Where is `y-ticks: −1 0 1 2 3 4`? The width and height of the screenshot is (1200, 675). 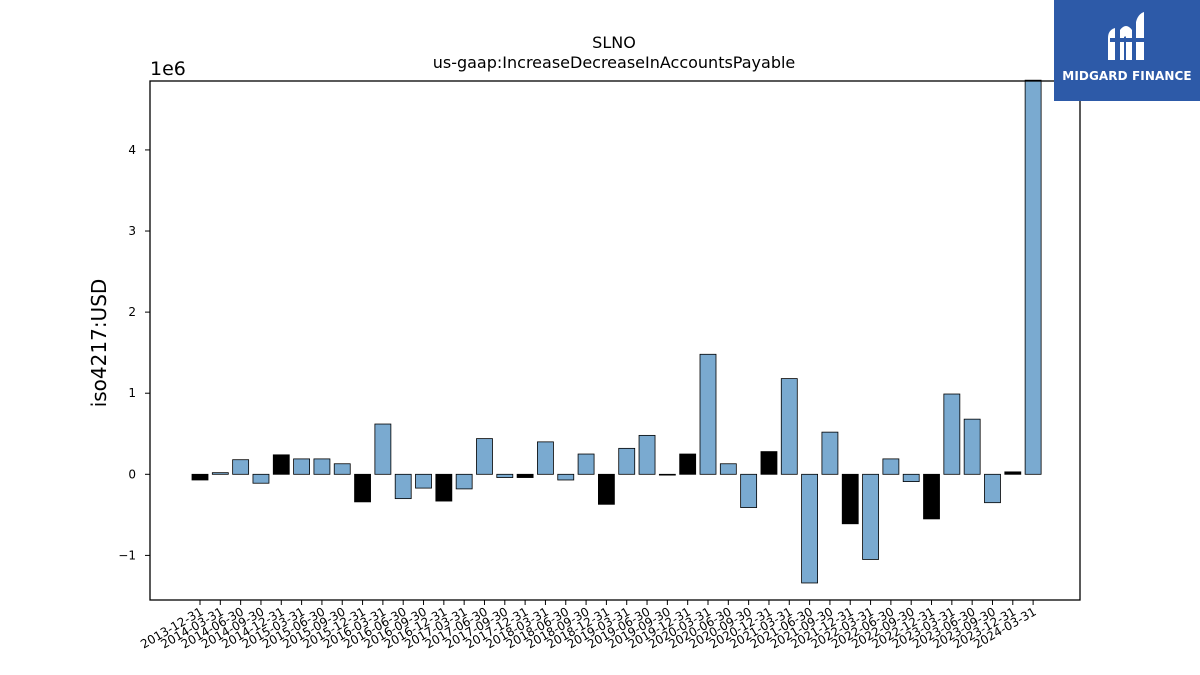
y-ticks: −1 0 1 2 3 4 is located at coordinates (134, 352).